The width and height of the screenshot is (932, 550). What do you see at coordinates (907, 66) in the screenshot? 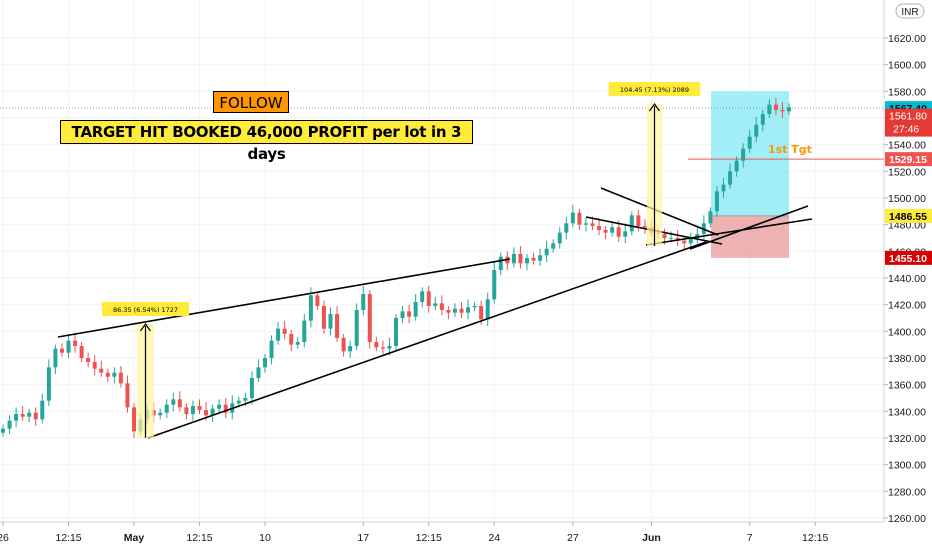
I see `price-tick-label: 1600.00` at bounding box center [907, 66].